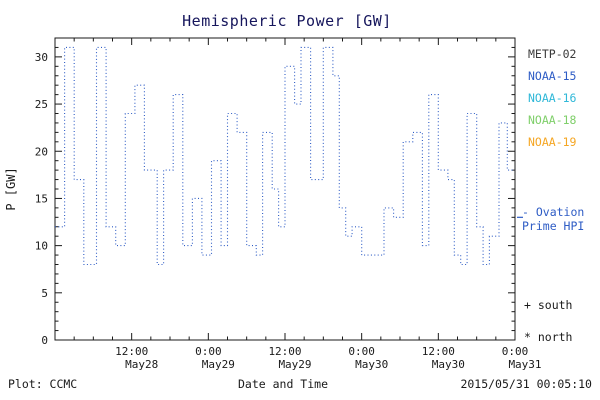 This screenshot has width=600, height=400. I want to click on y-tick-label: 25, so click(41, 104).